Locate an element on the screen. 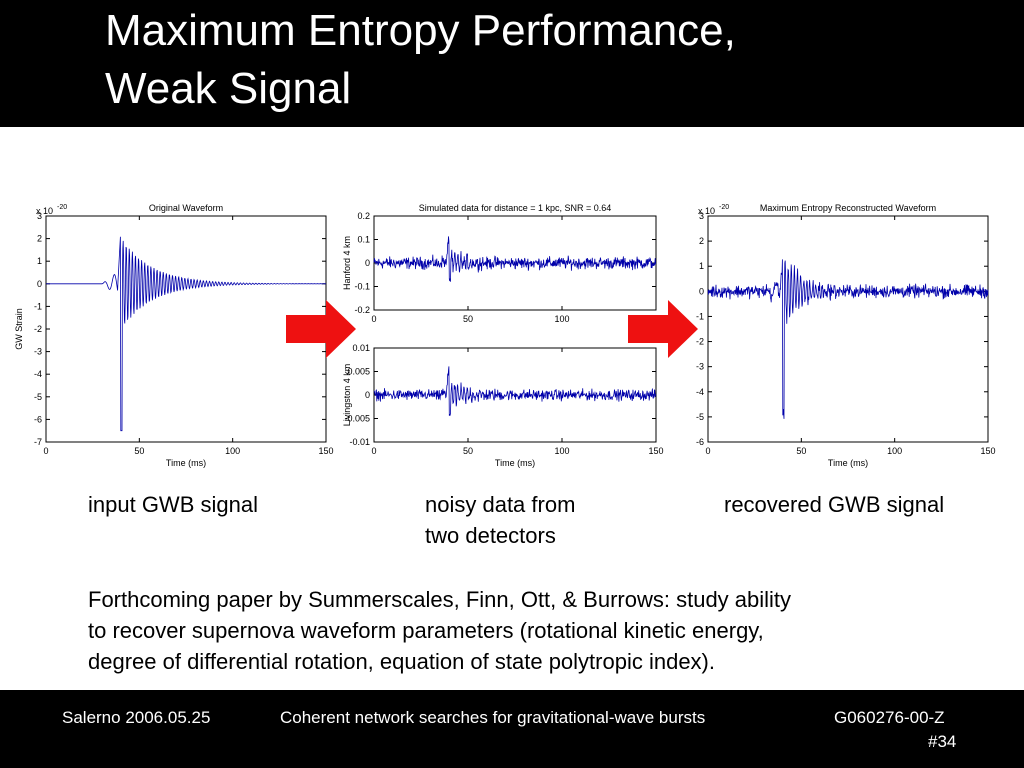  slide-title-line-1: Maximum Entropy Performance, is located at coordinates (420, 31).